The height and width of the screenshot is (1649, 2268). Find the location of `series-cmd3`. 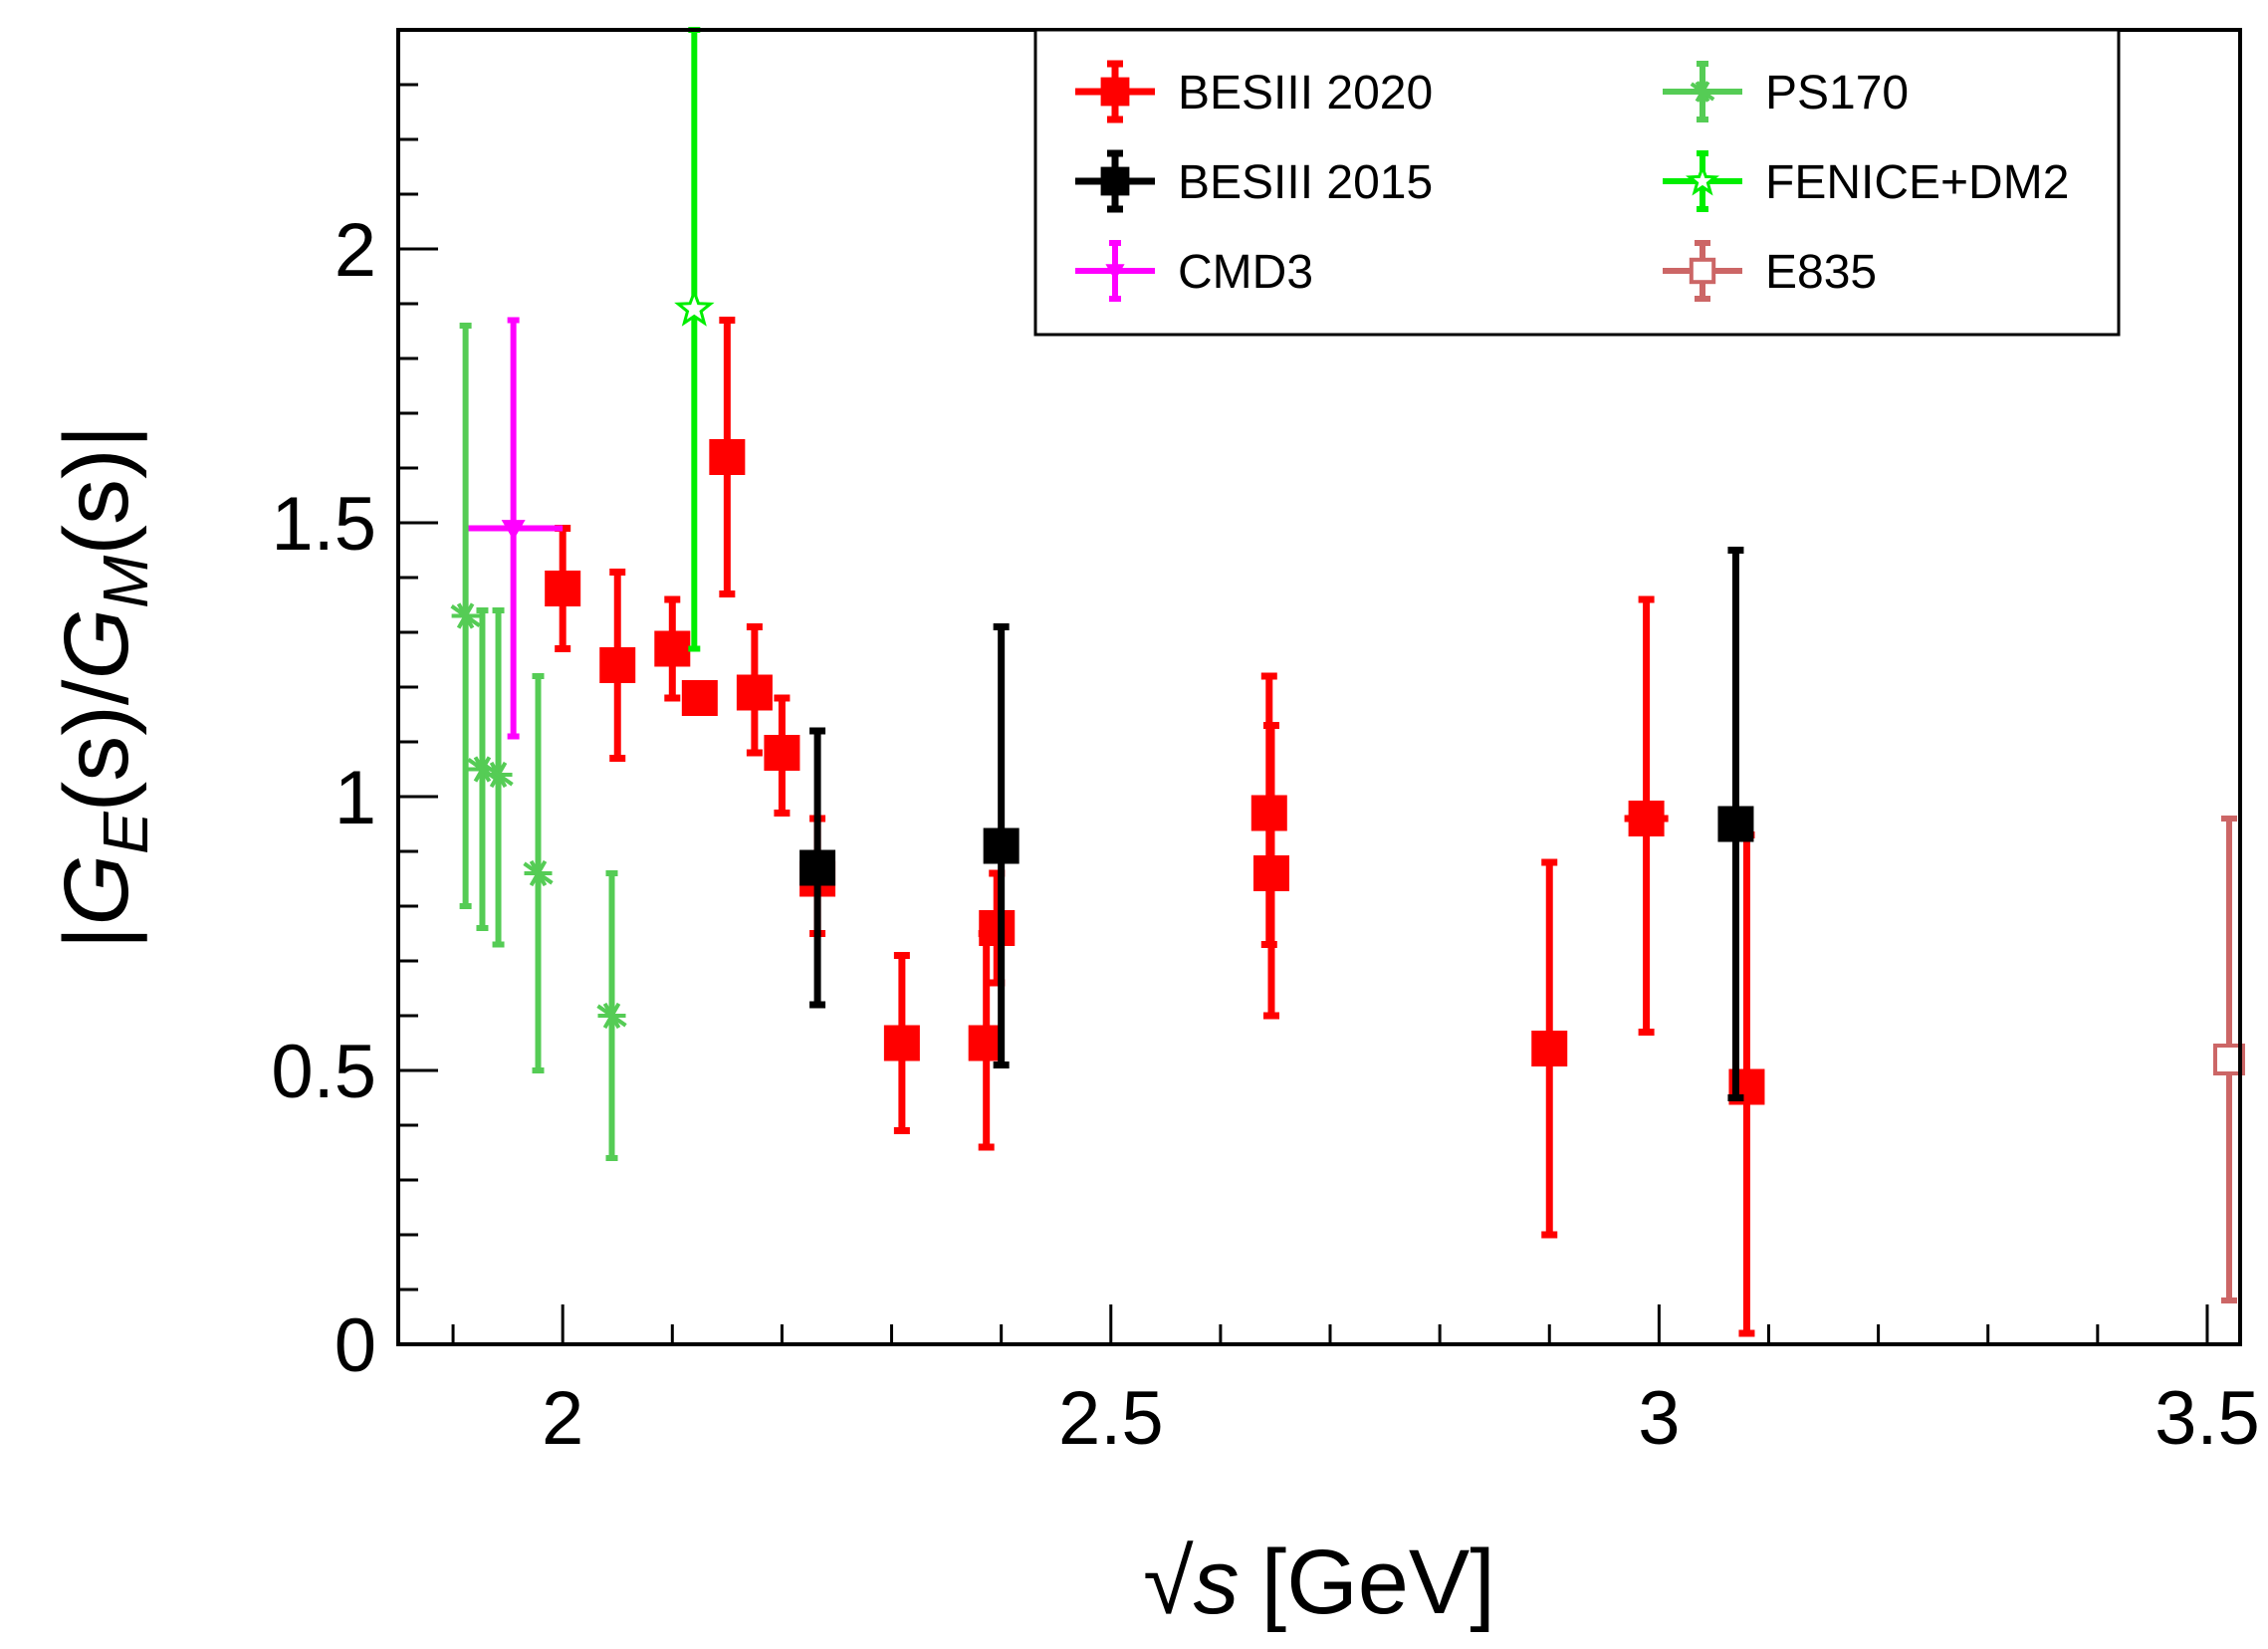

series-cmd3 is located at coordinates (514, 528).